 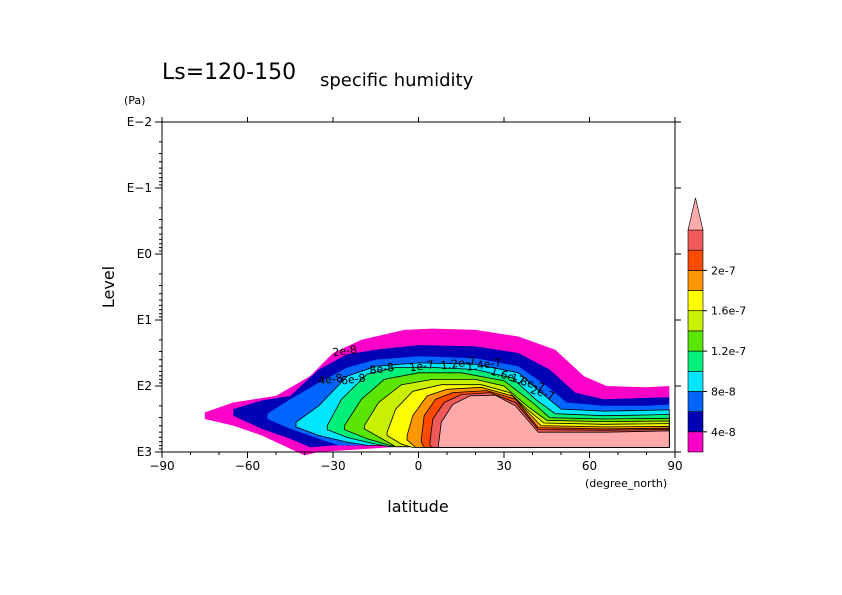 What do you see at coordinates (382, 369) in the screenshot?
I see `contour-label: 8e-8` at bounding box center [382, 369].